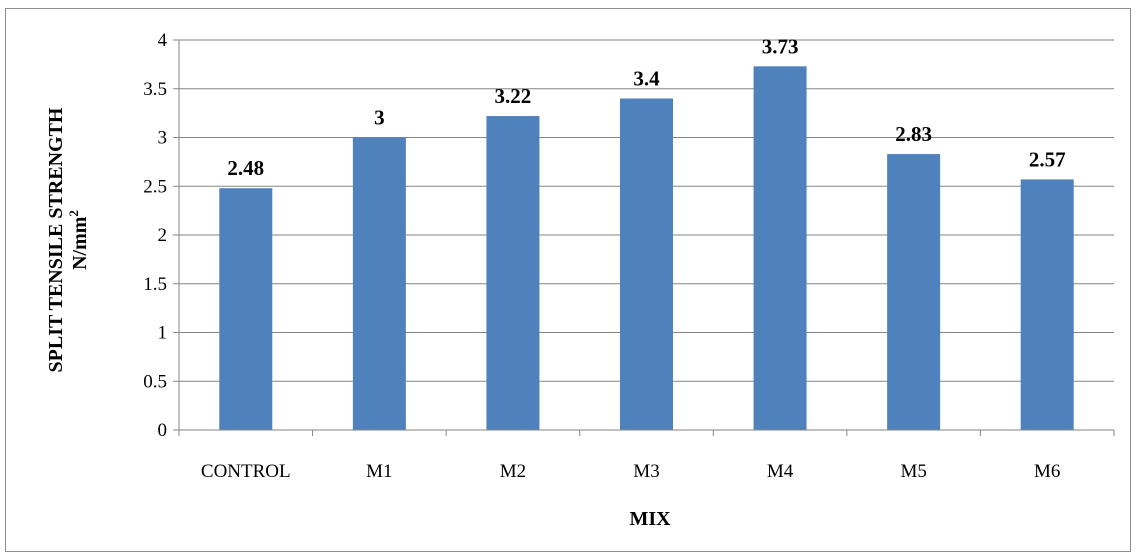 Image resolution: width=1138 pixels, height=557 pixels. I want to click on y-axis-title-line1: SPLIT TENSILE STRENGTH, so click(56, 239).